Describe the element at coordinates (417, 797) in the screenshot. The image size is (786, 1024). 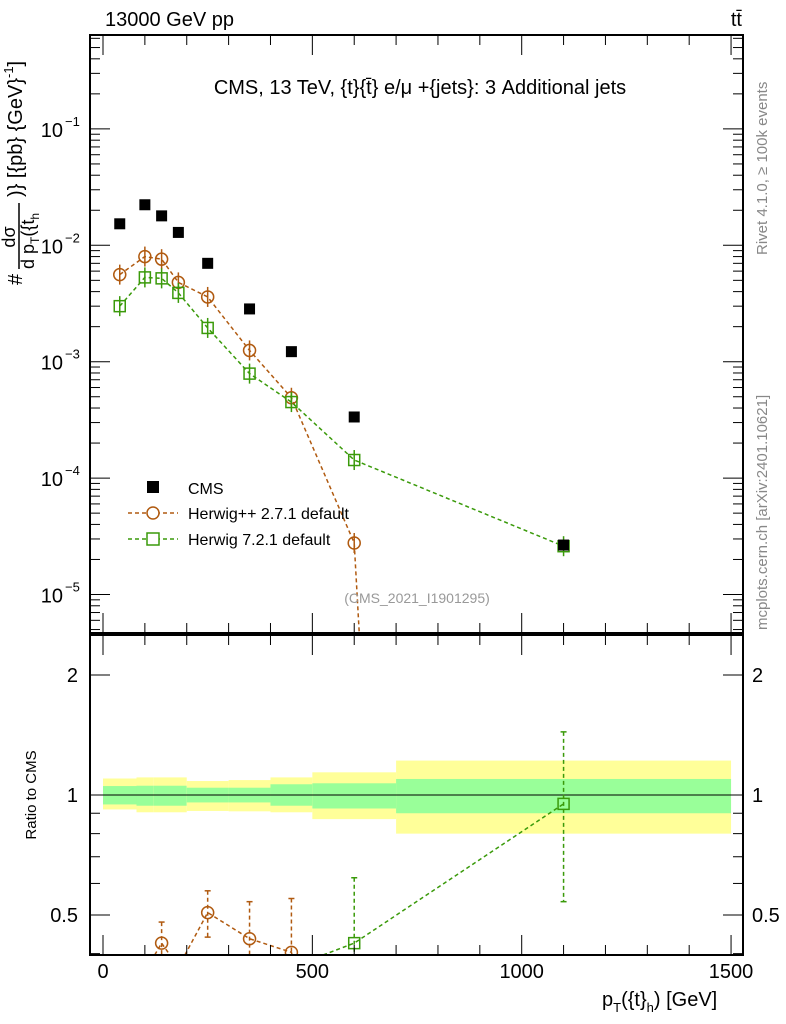
I see `ratio-uncertainty-bands` at that location.